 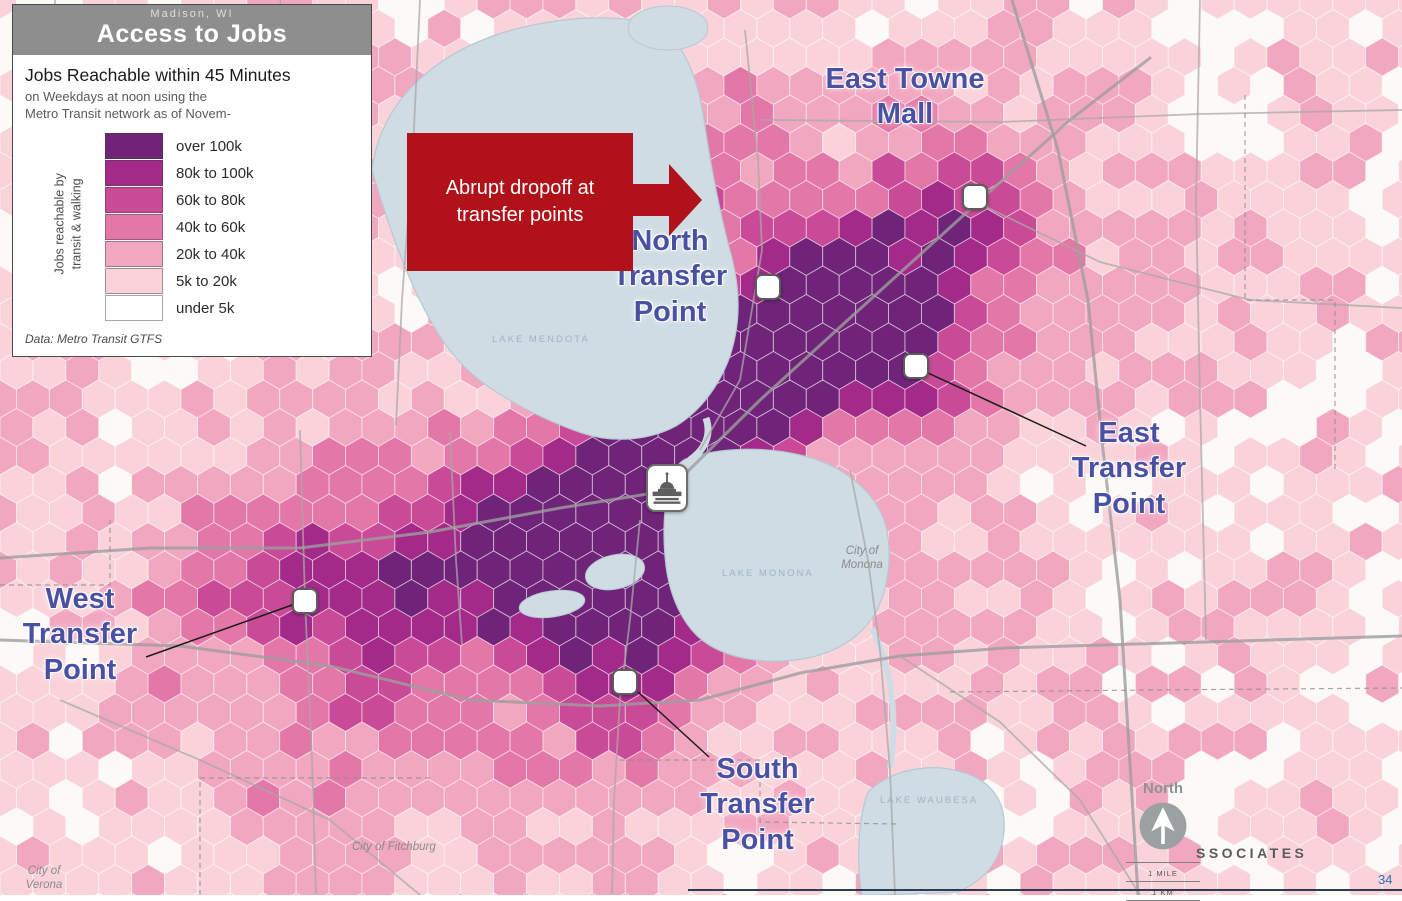 I want to click on label-line: East Towne, so click(x=905, y=79).